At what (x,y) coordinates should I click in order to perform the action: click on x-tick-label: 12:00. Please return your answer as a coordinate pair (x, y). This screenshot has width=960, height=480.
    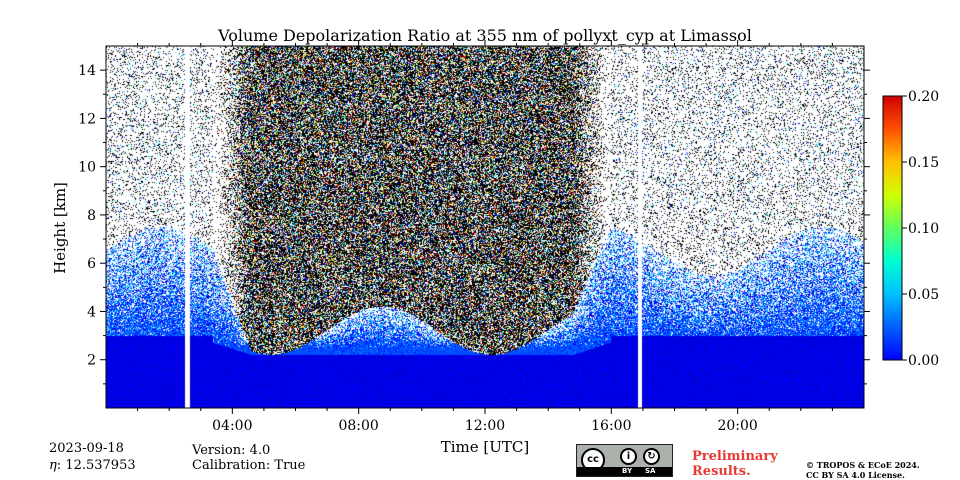
    Looking at the image, I should click on (485, 426).